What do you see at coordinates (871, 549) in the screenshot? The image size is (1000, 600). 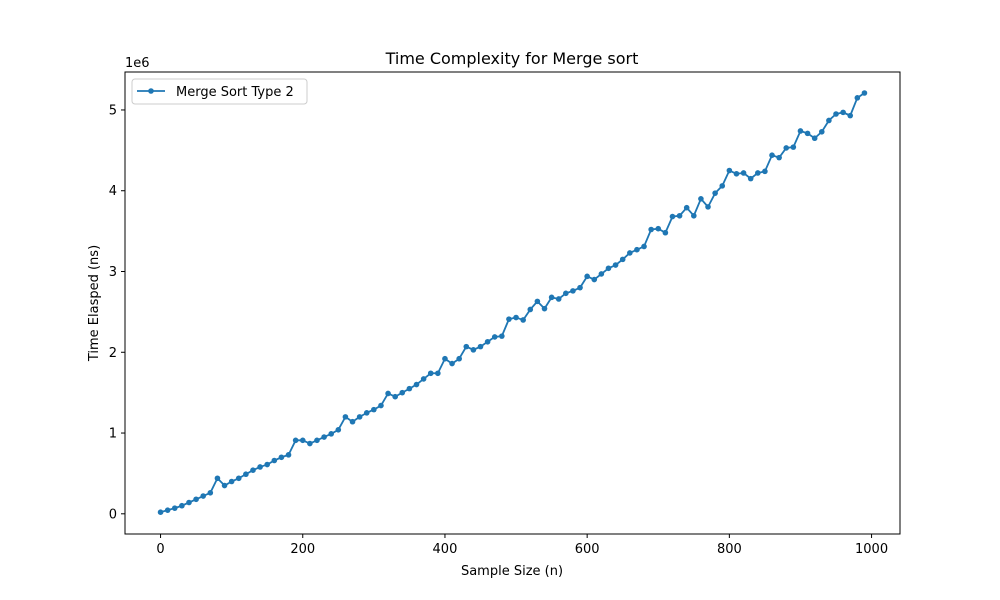 I see `x-tick-label: 1000` at bounding box center [871, 549].